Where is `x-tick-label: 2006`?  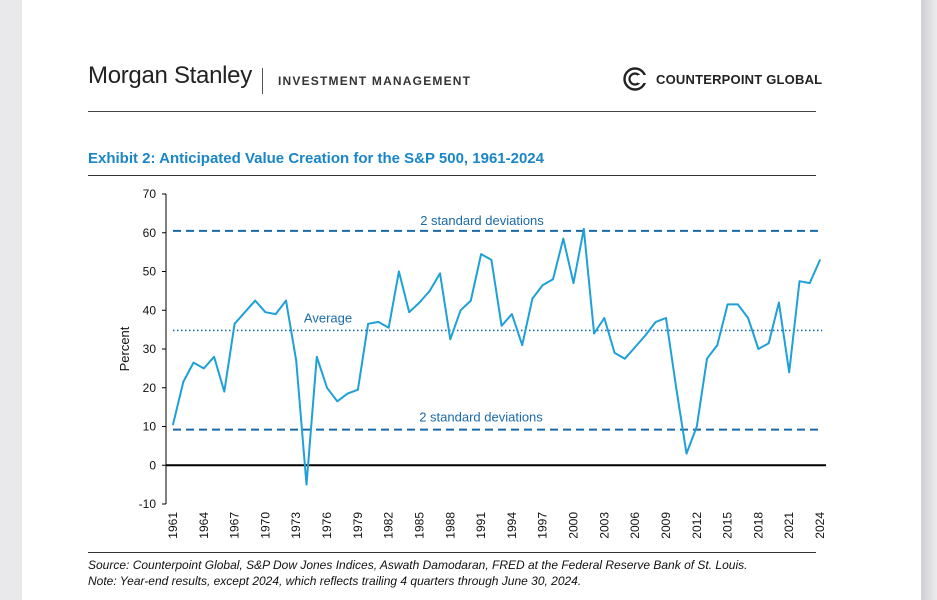
x-tick-label: 2006 is located at coordinates (635, 525).